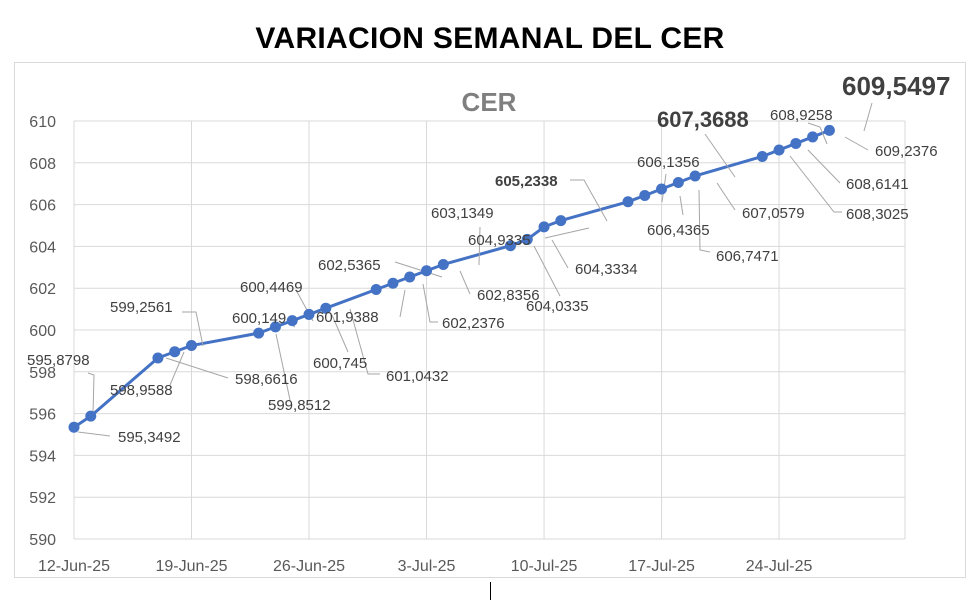  I want to click on data-label: 608,3025, so click(877, 214).